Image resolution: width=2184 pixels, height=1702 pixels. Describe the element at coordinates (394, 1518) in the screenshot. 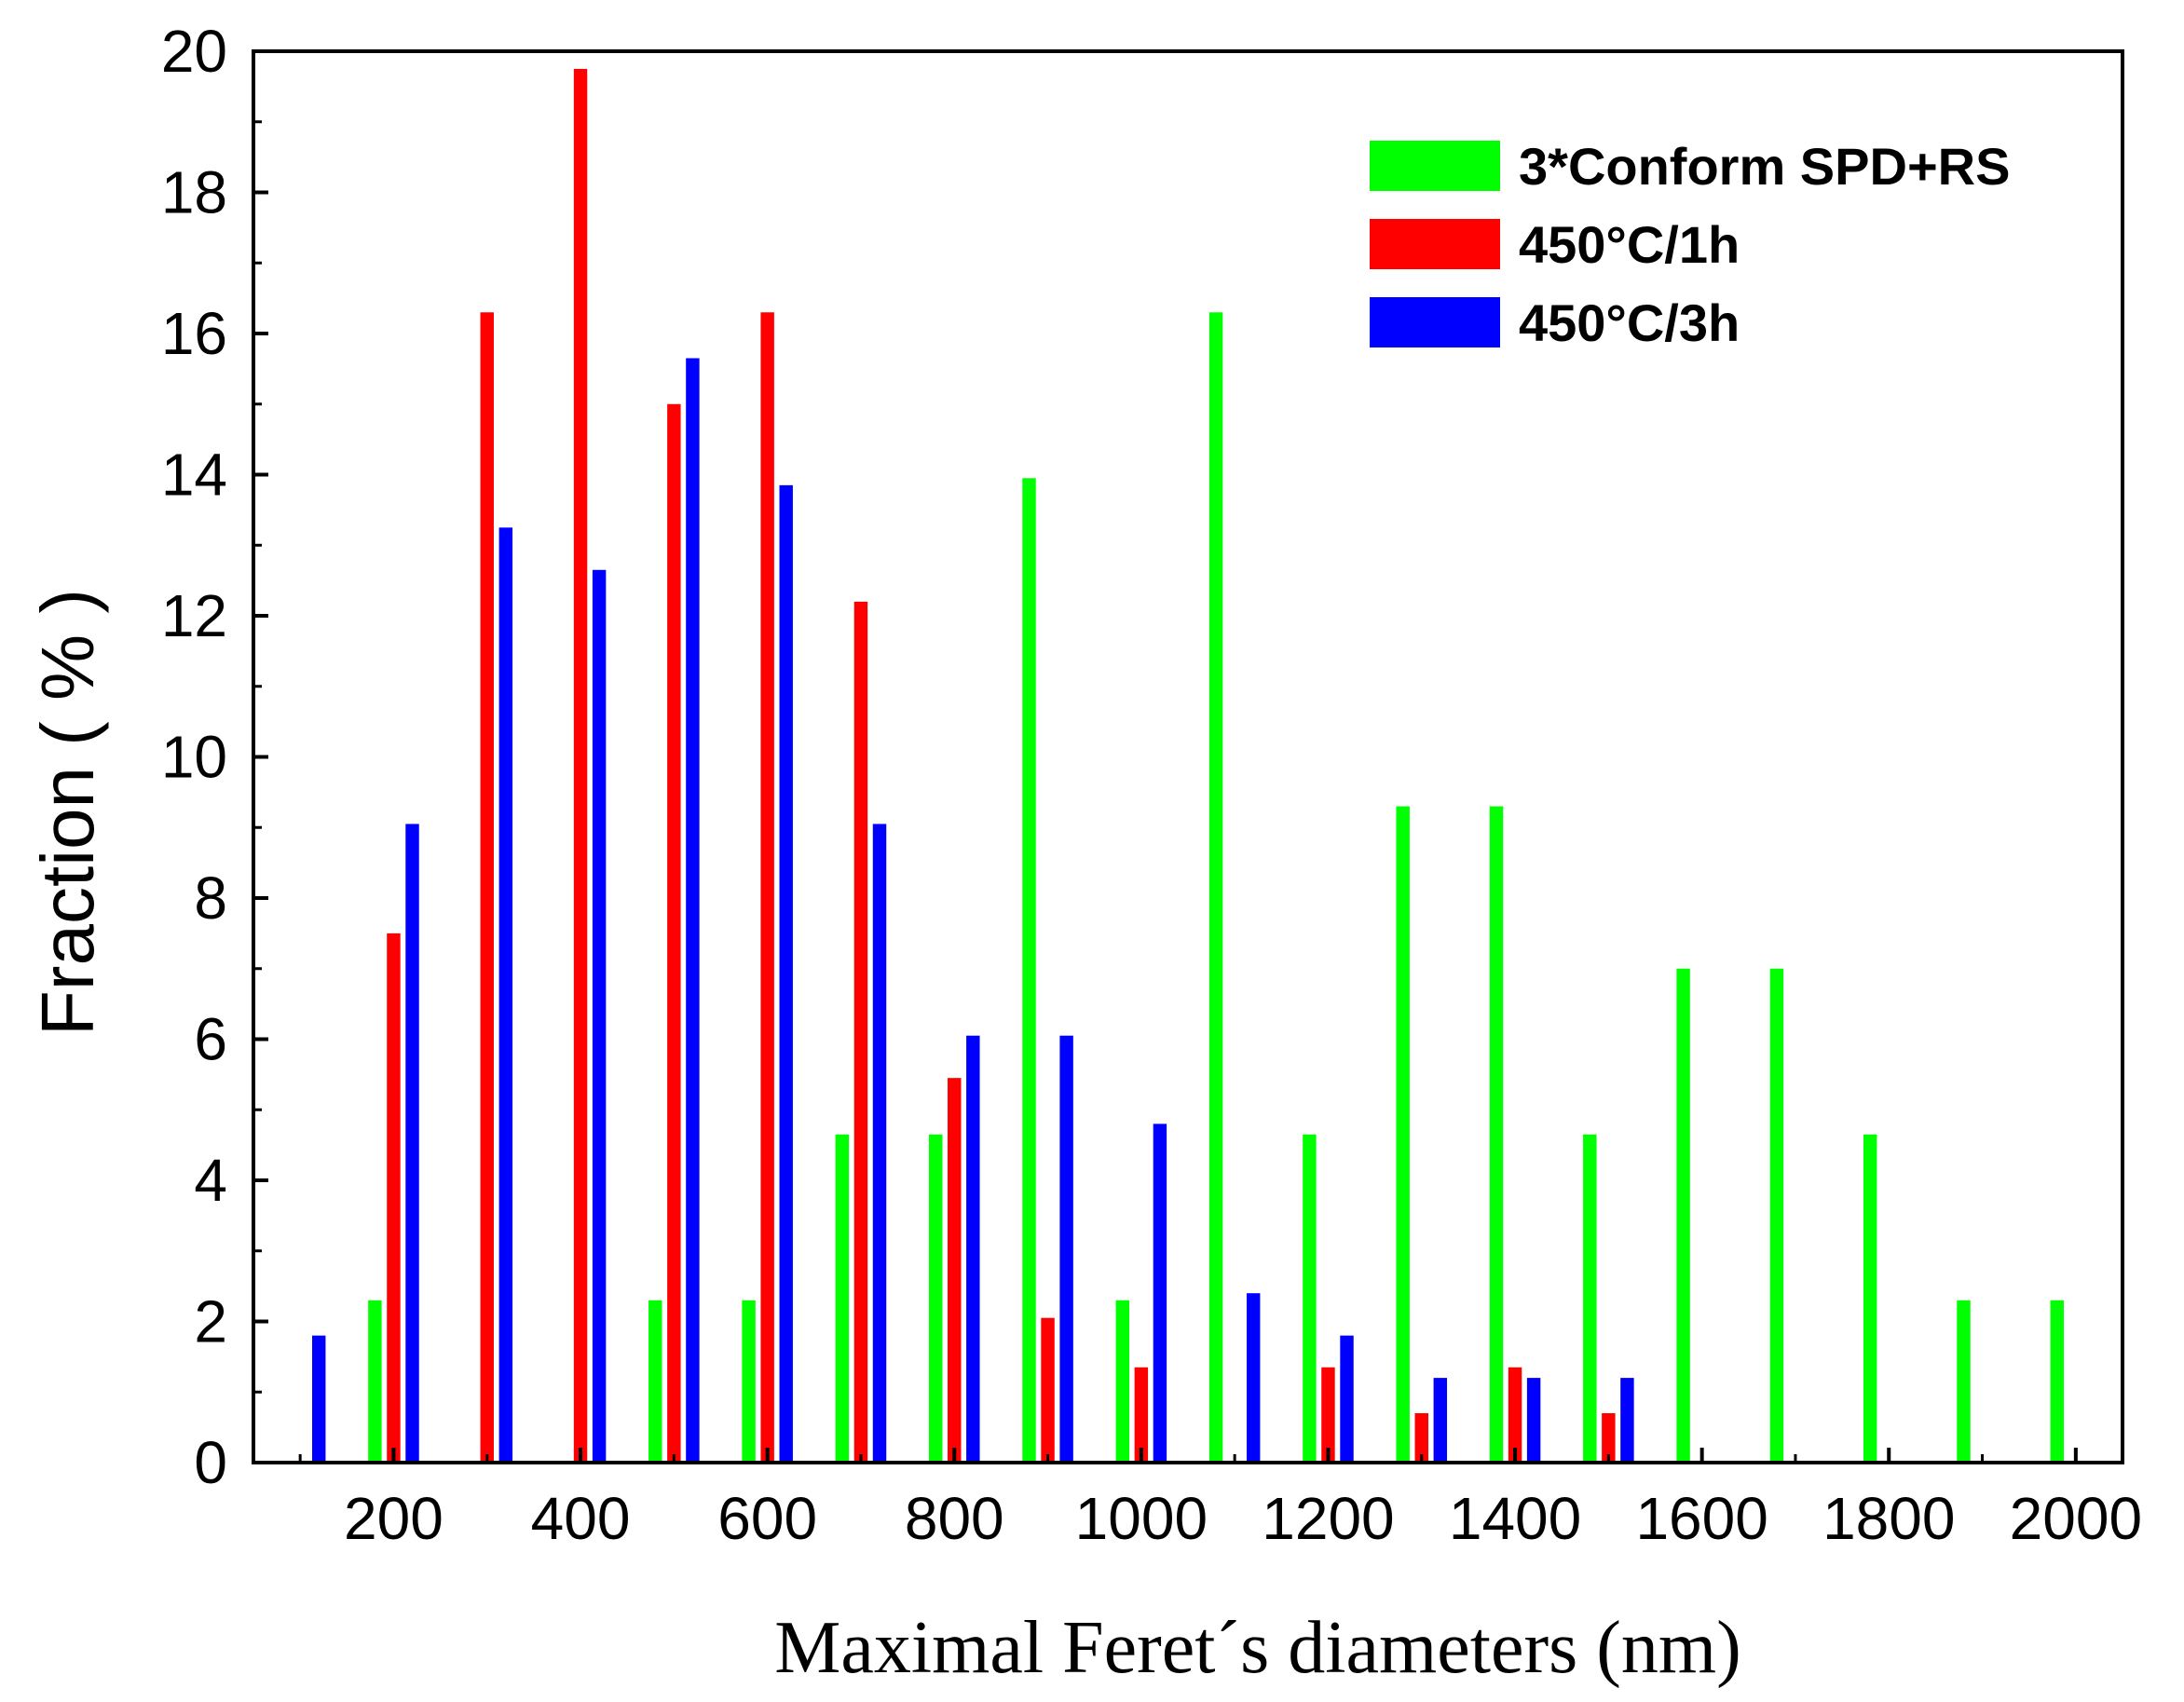

I see `x-tick-label-0: 200` at that location.